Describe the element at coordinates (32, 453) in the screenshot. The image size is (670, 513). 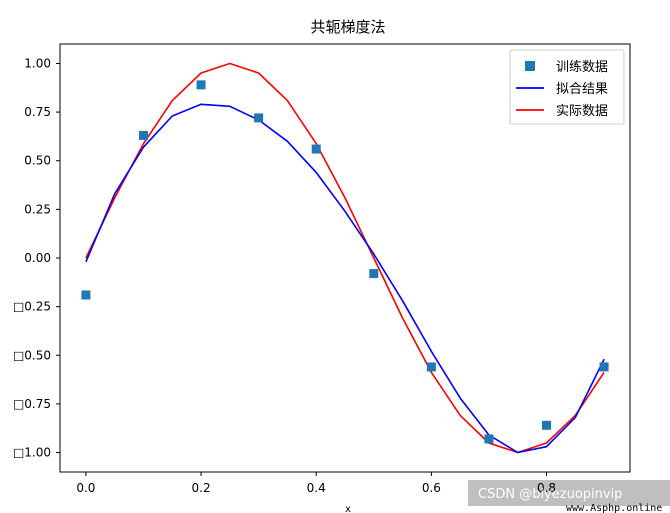
I see `y-tick-label: □1.00` at that location.